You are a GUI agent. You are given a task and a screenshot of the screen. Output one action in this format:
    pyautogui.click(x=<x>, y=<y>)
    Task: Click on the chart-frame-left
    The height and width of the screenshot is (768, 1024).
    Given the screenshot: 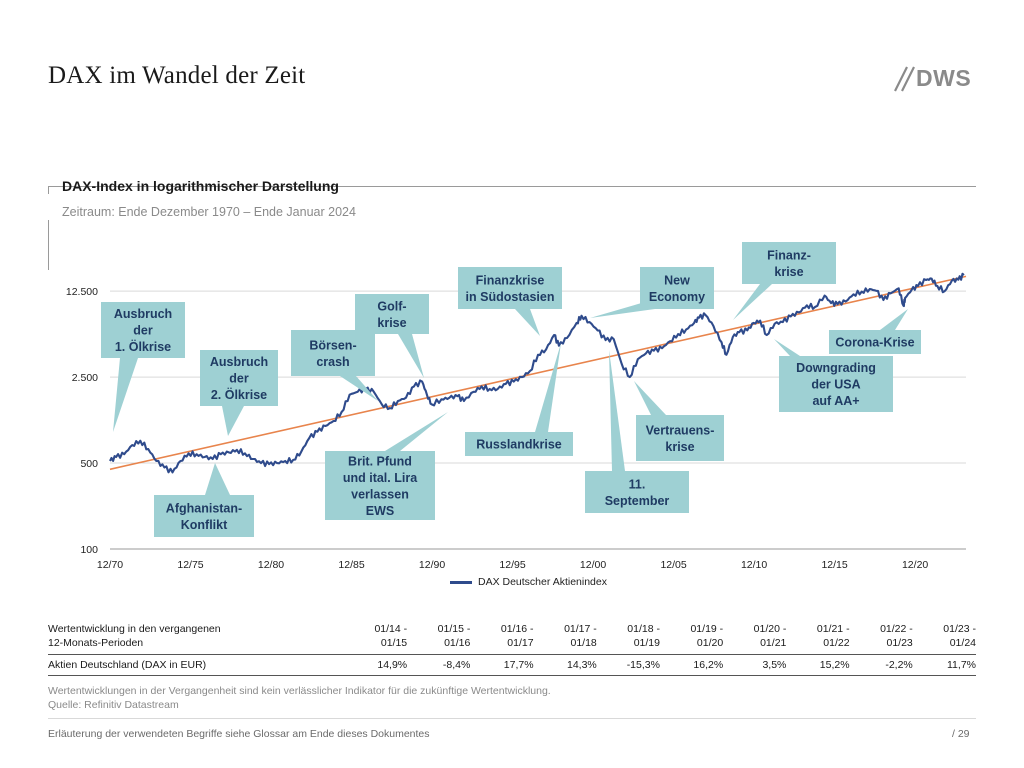 What is the action you would take?
    pyautogui.click(x=48, y=245)
    